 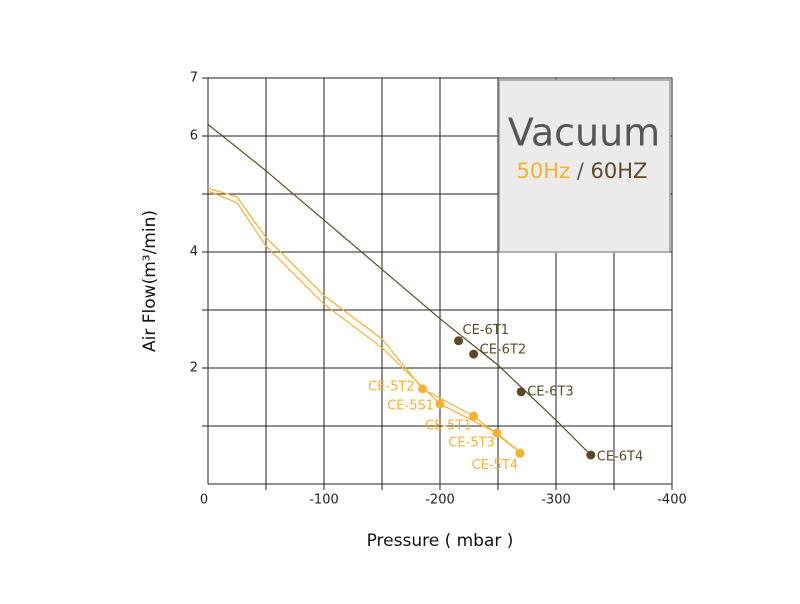 I want to click on x-axis-label: Pressure ( mbar ), so click(x=440, y=541).